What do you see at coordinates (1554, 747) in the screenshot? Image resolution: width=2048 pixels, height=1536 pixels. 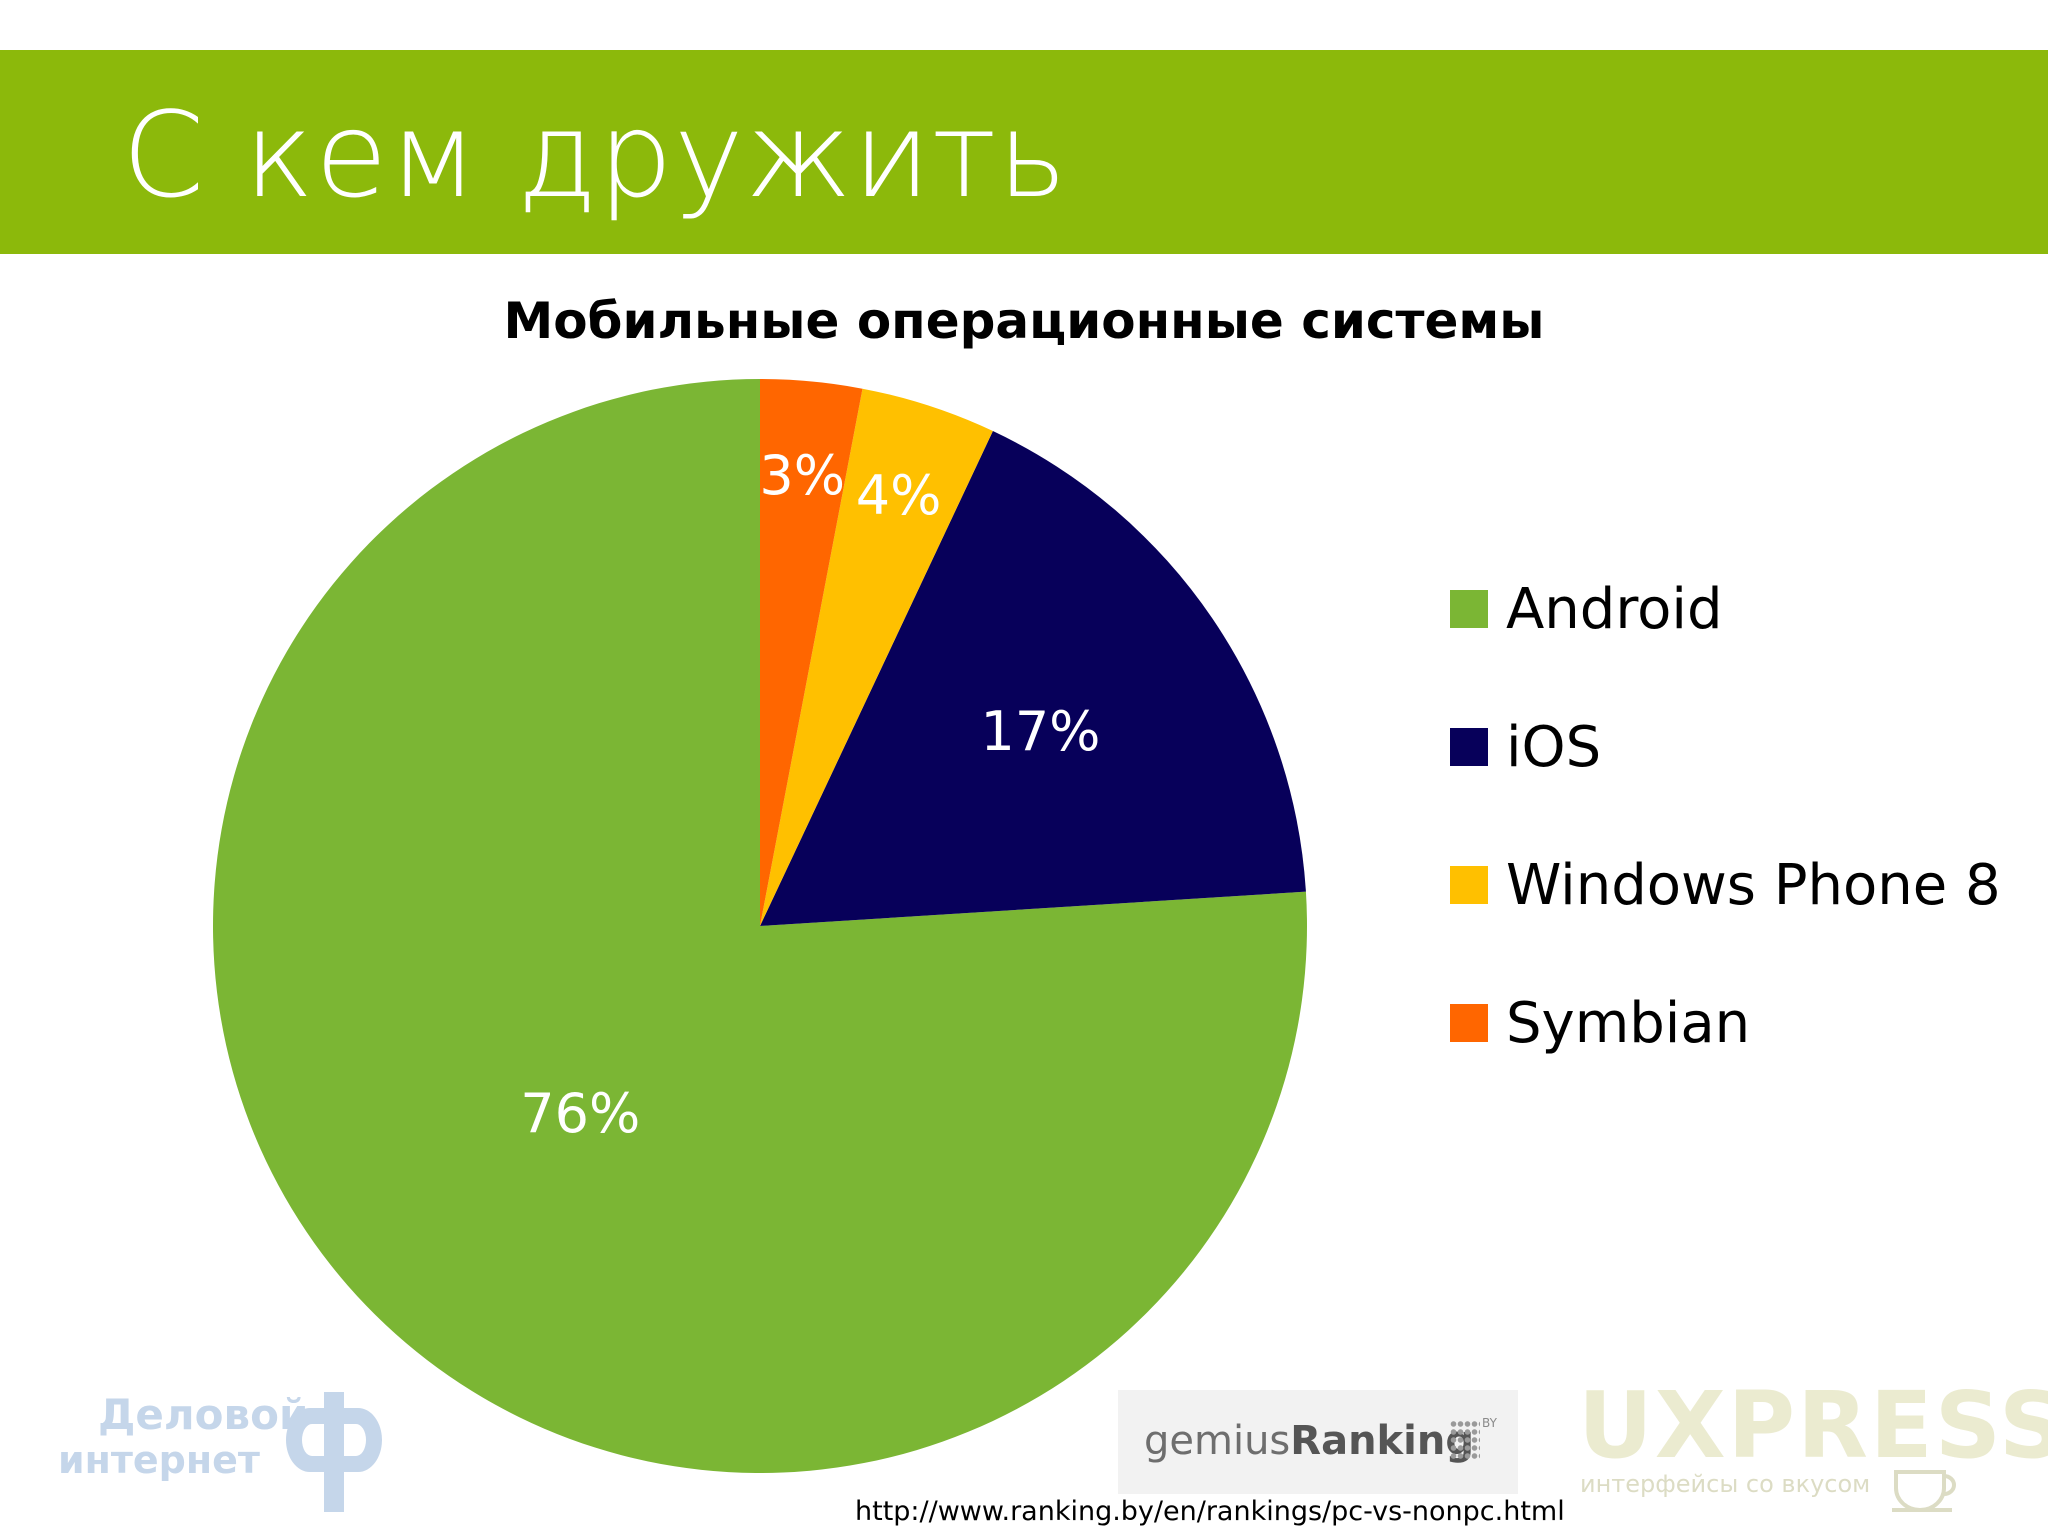 I see `legend-label-ios: iOS` at bounding box center [1554, 747].